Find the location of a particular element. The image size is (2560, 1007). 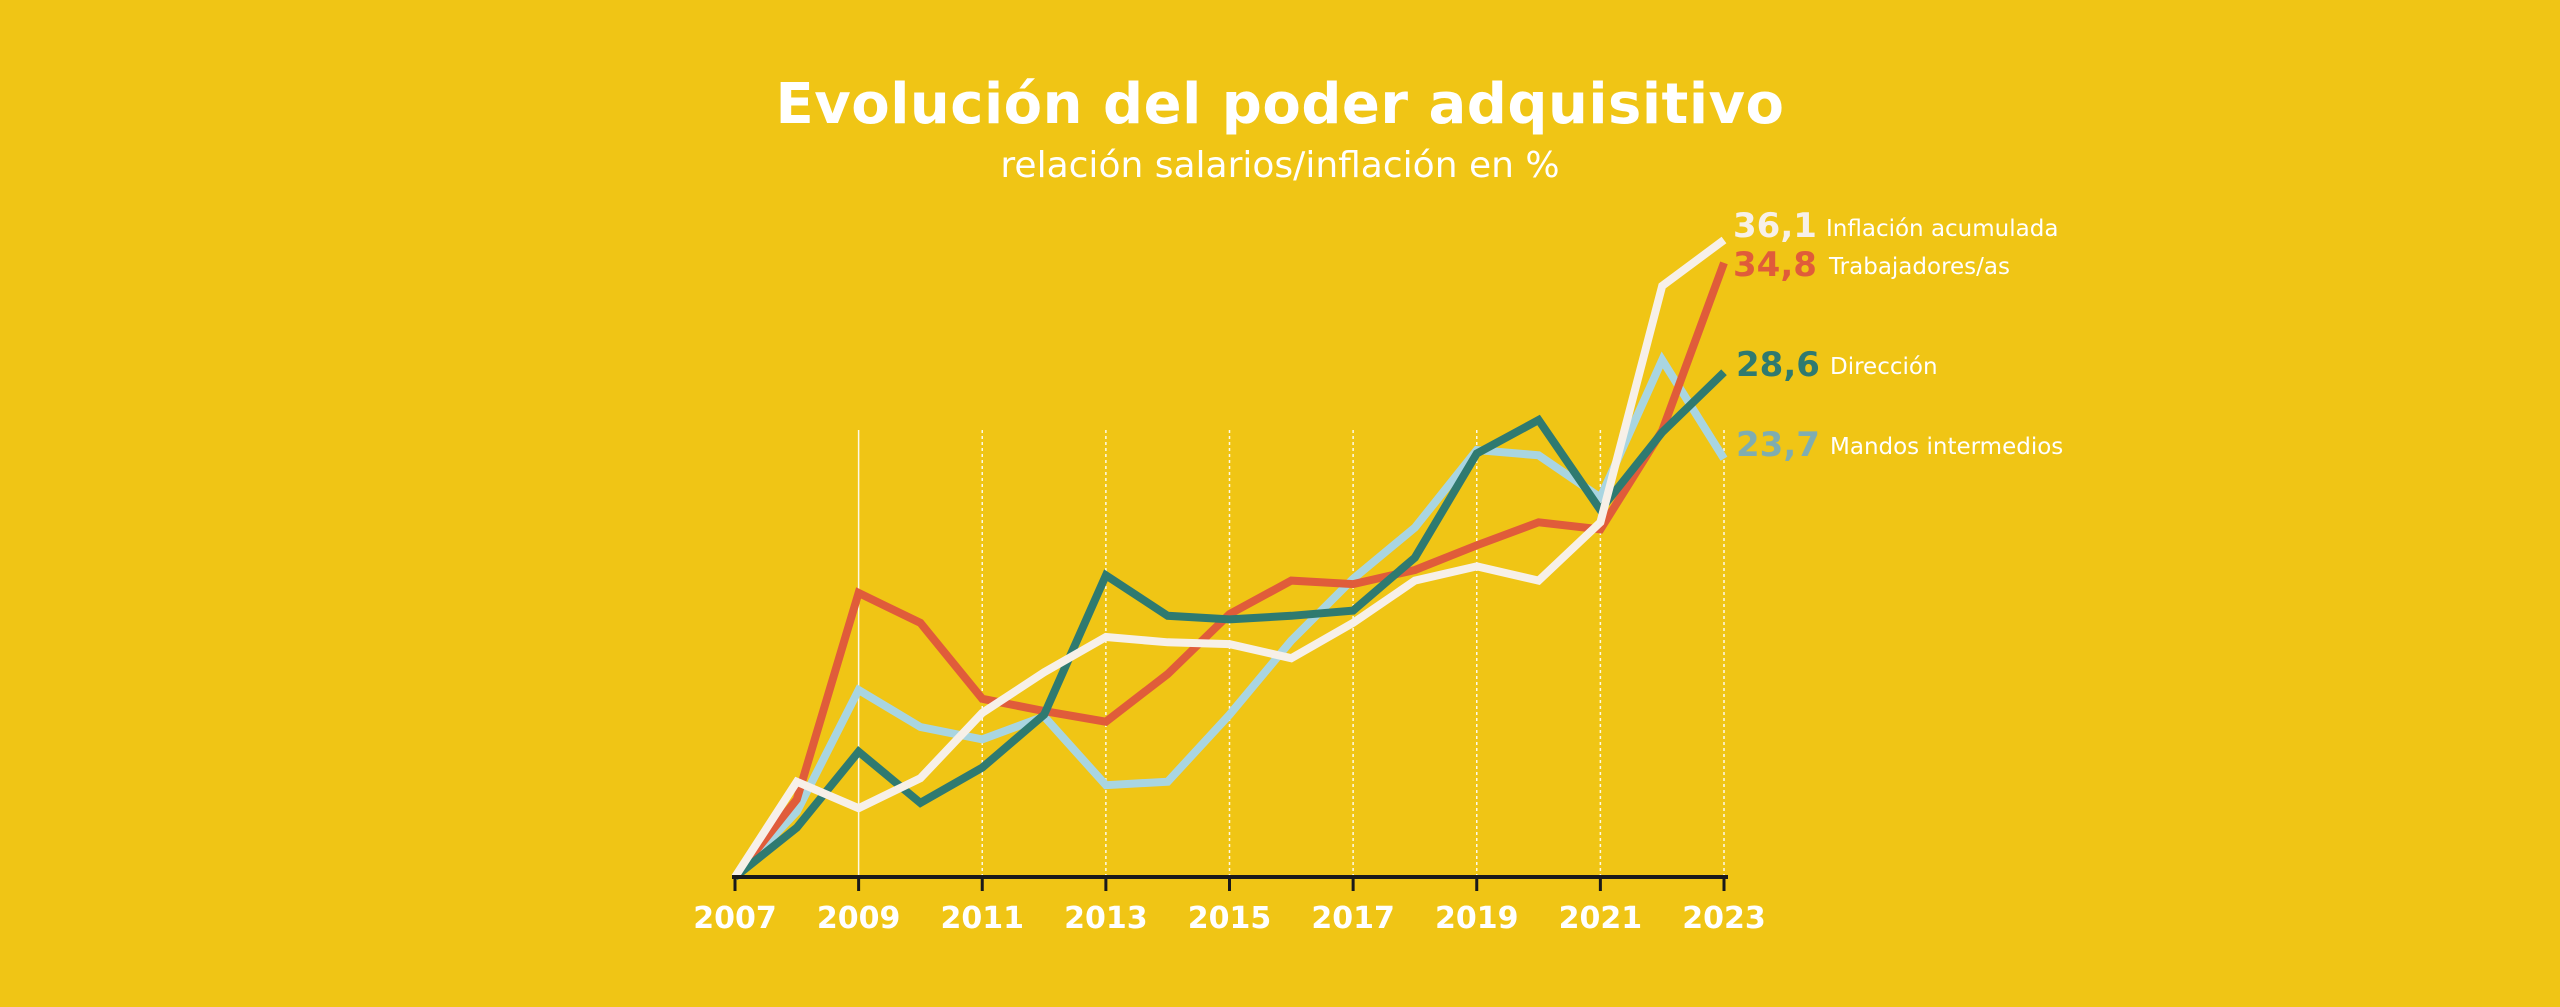

series-legend-label: Inflación acumulada is located at coordinates (1942, 229).